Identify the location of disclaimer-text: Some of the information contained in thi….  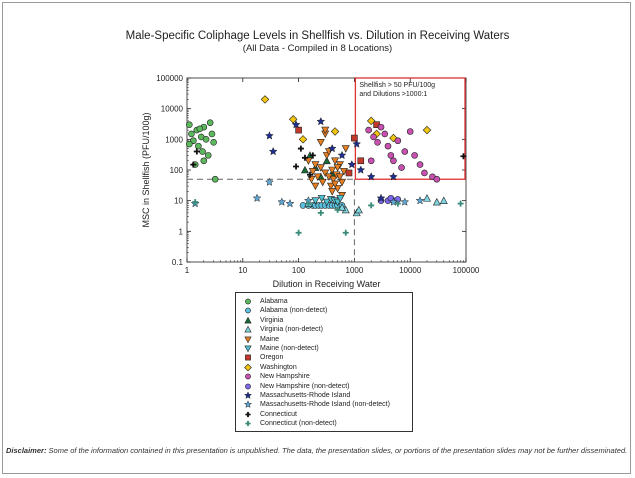
(338, 450).